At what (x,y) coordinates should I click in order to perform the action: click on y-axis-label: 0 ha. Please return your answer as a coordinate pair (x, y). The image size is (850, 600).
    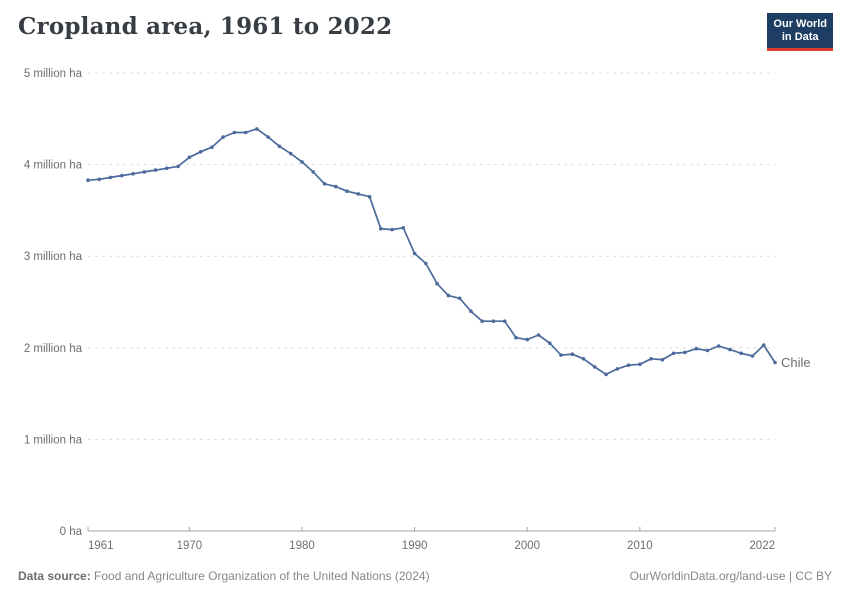
    Looking at the image, I should click on (71, 532).